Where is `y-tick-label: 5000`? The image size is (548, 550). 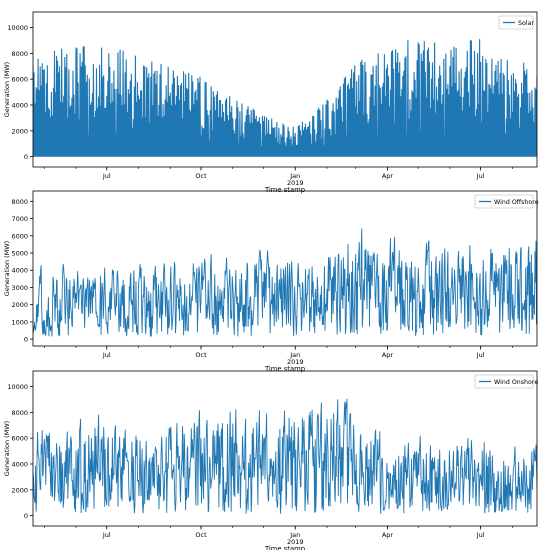
y-tick-label: 5000 is located at coordinates (19, 254).